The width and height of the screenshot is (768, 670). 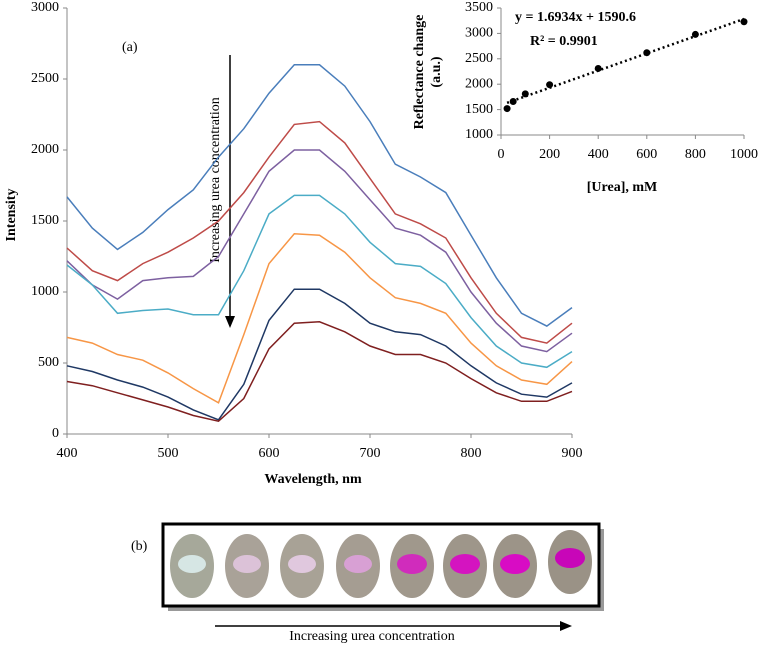 What do you see at coordinates (130, 47) in the screenshot?
I see `panel-label: (a)` at bounding box center [130, 47].